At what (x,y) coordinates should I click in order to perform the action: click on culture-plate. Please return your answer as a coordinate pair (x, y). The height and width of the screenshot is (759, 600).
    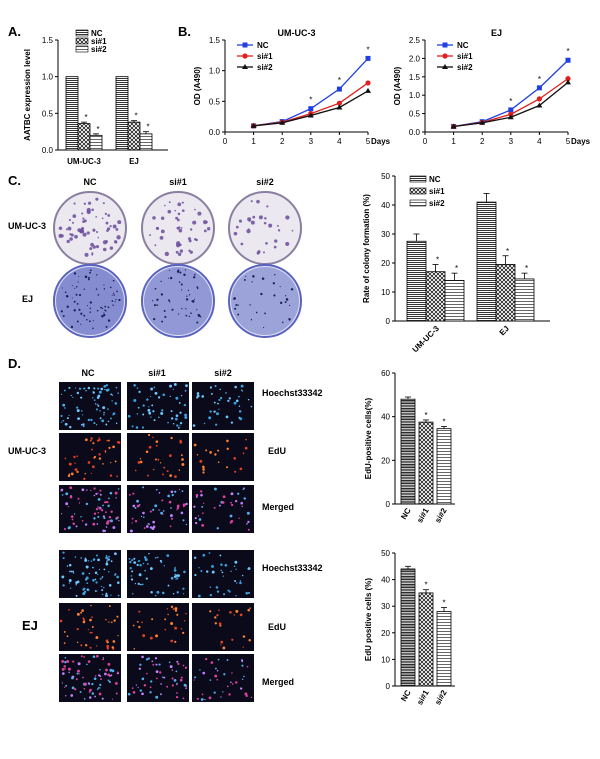
    Looking at the image, I should click on (265, 228).